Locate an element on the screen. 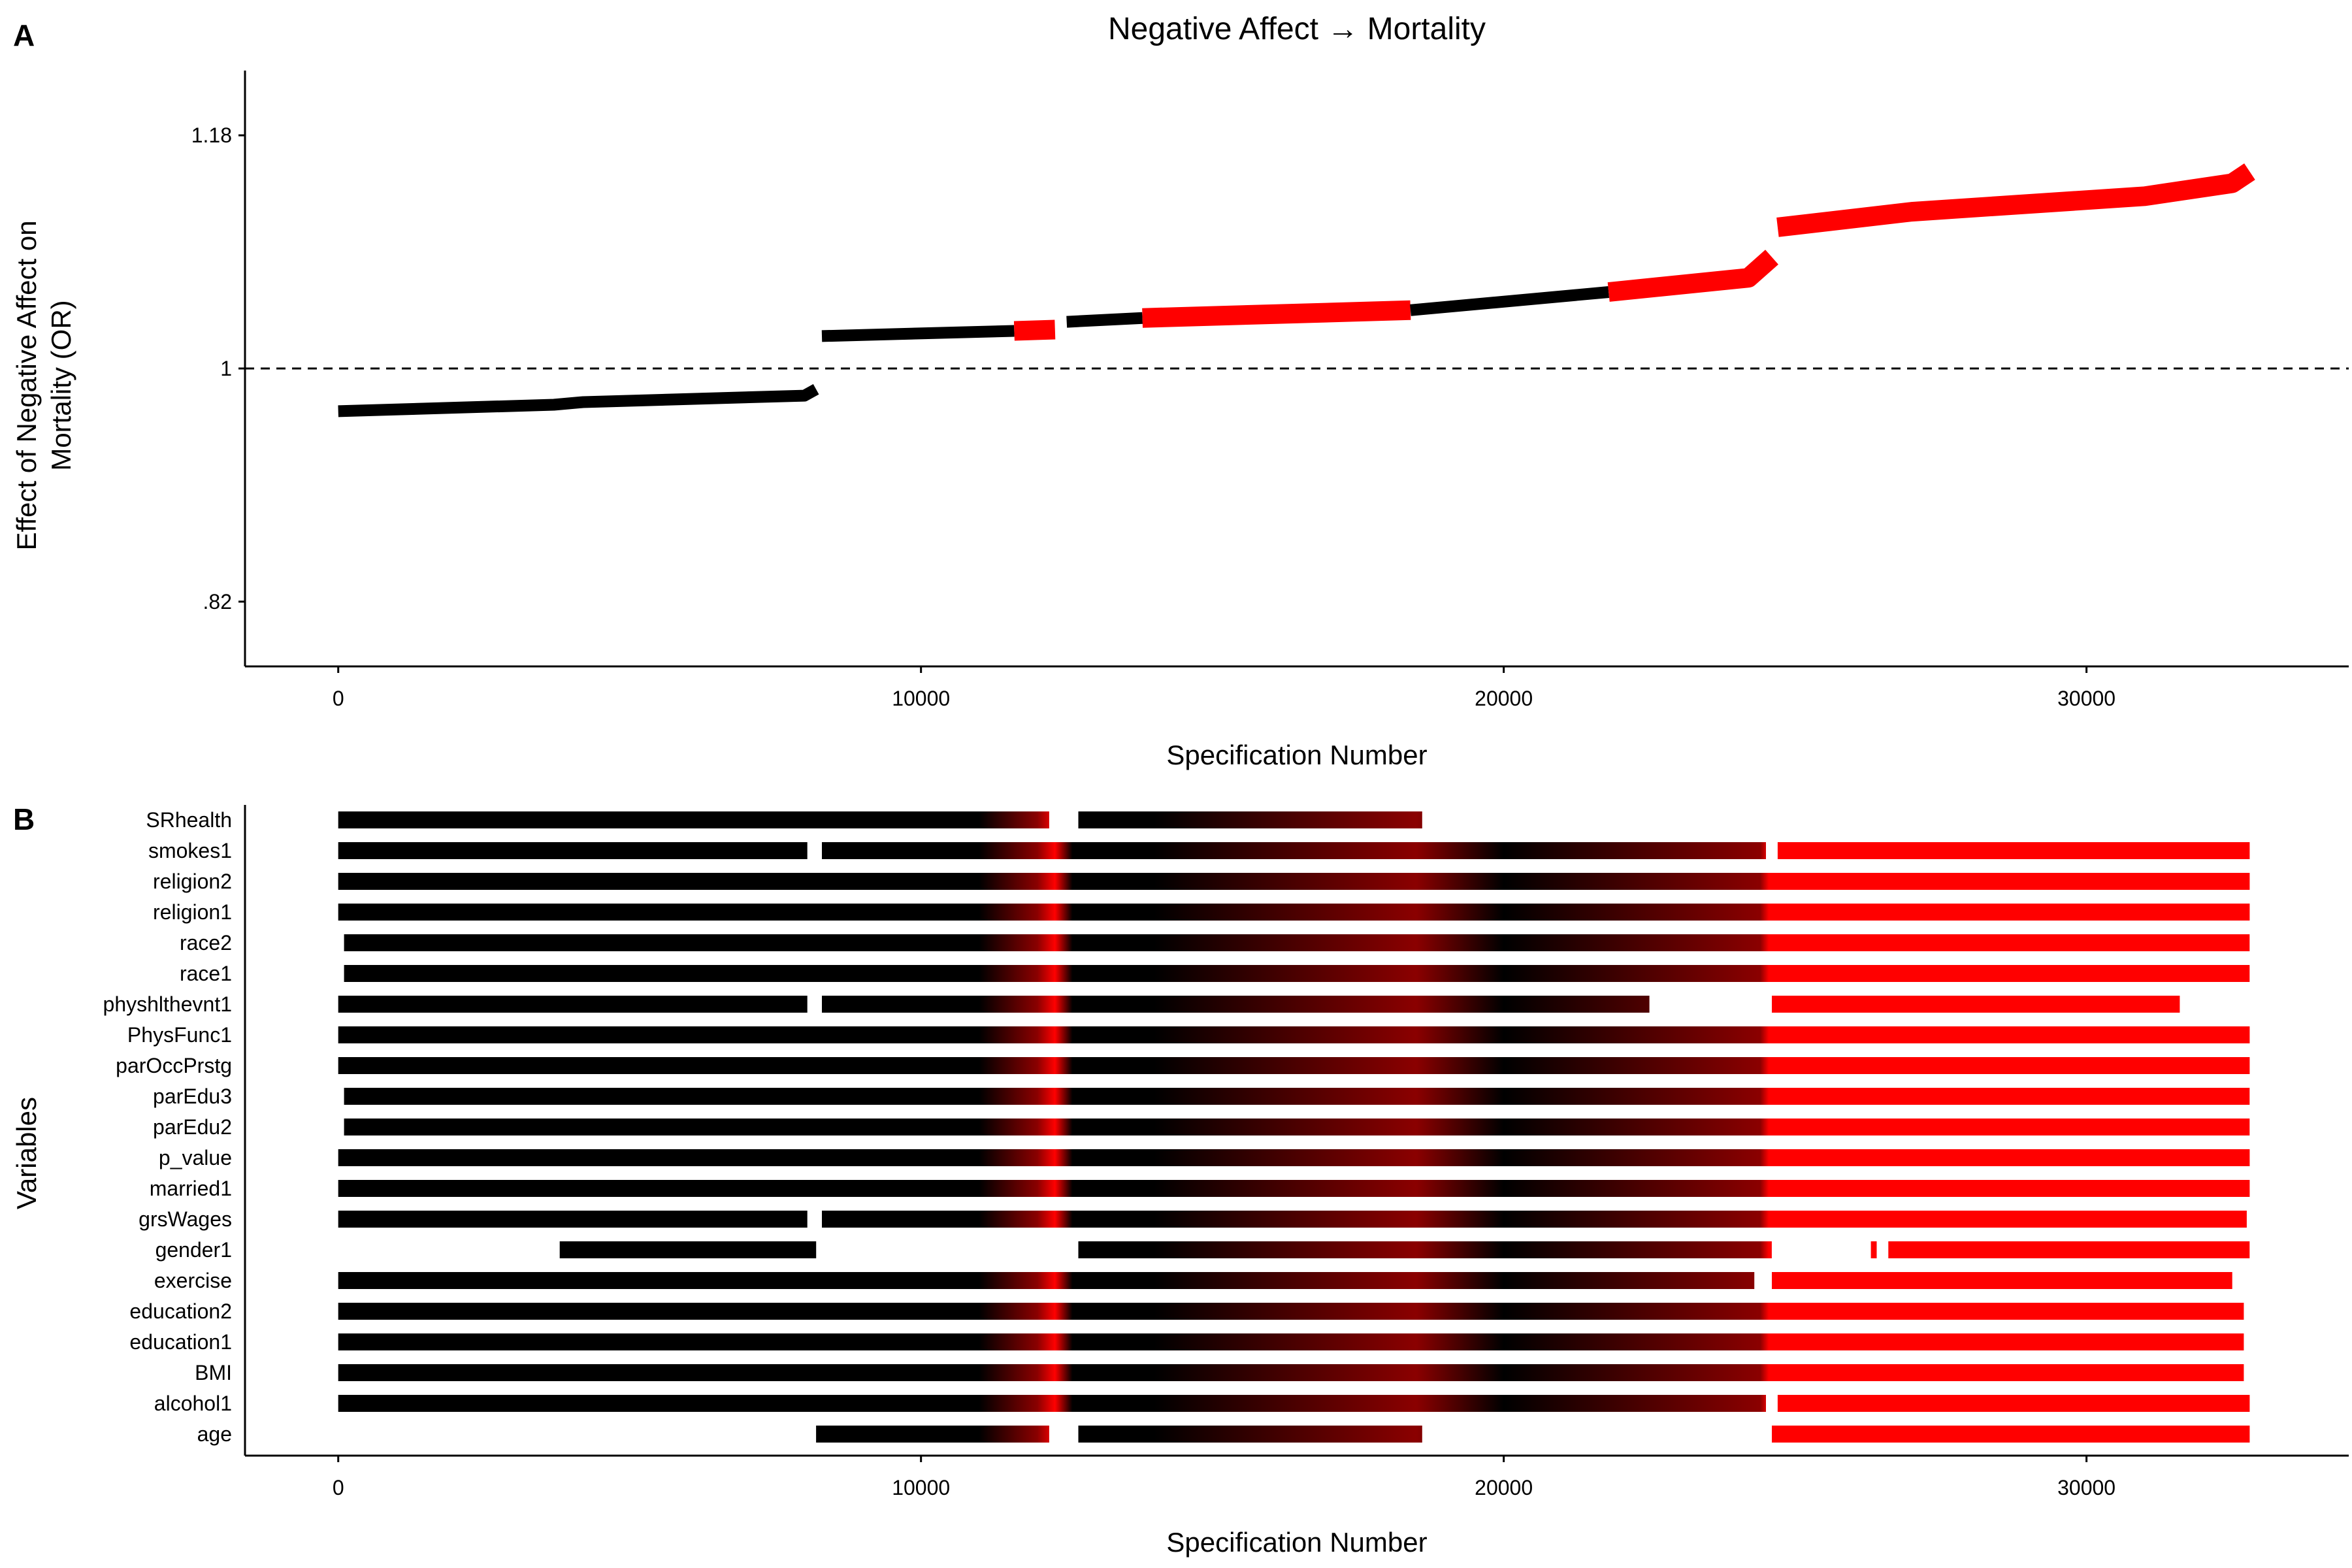 This screenshot has width=2352, height=1568. y-tick-label: .82 is located at coordinates (217, 601).